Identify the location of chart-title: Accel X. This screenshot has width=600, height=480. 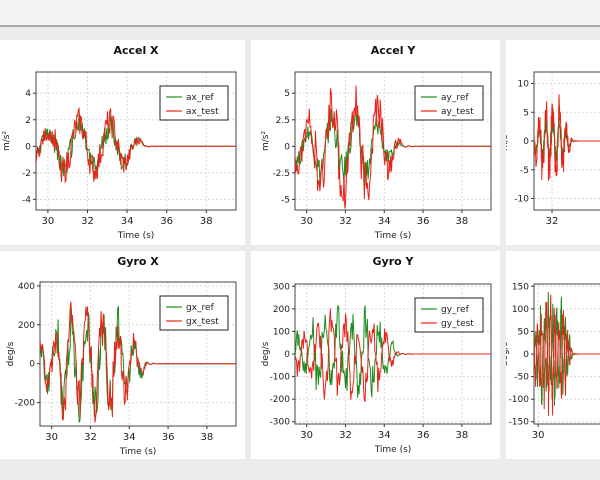
(136, 50).